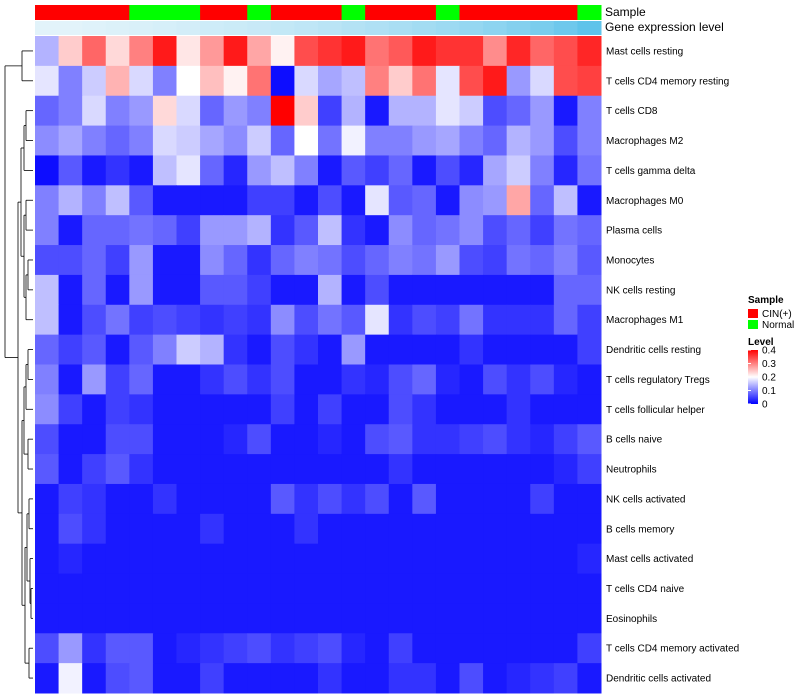 The height and width of the screenshot is (700, 800). I want to click on sample-track, so click(318, 12).